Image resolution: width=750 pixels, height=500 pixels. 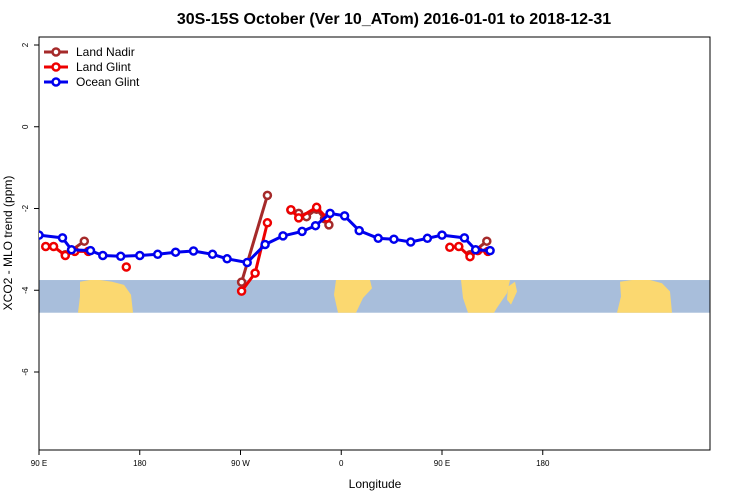 I want to click on y-tick-label: -6, so click(x=25, y=372).